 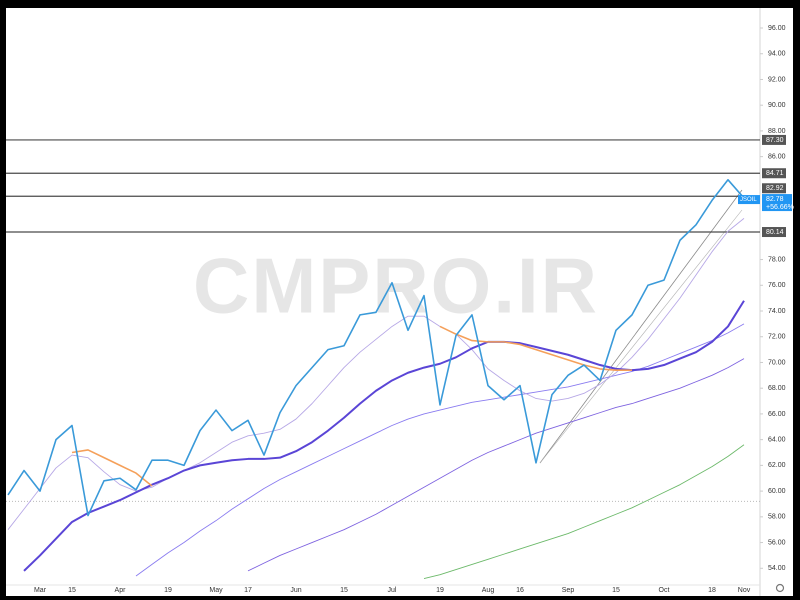 I want to click on x-tick-label: Jul, so click(x=392, y=590).